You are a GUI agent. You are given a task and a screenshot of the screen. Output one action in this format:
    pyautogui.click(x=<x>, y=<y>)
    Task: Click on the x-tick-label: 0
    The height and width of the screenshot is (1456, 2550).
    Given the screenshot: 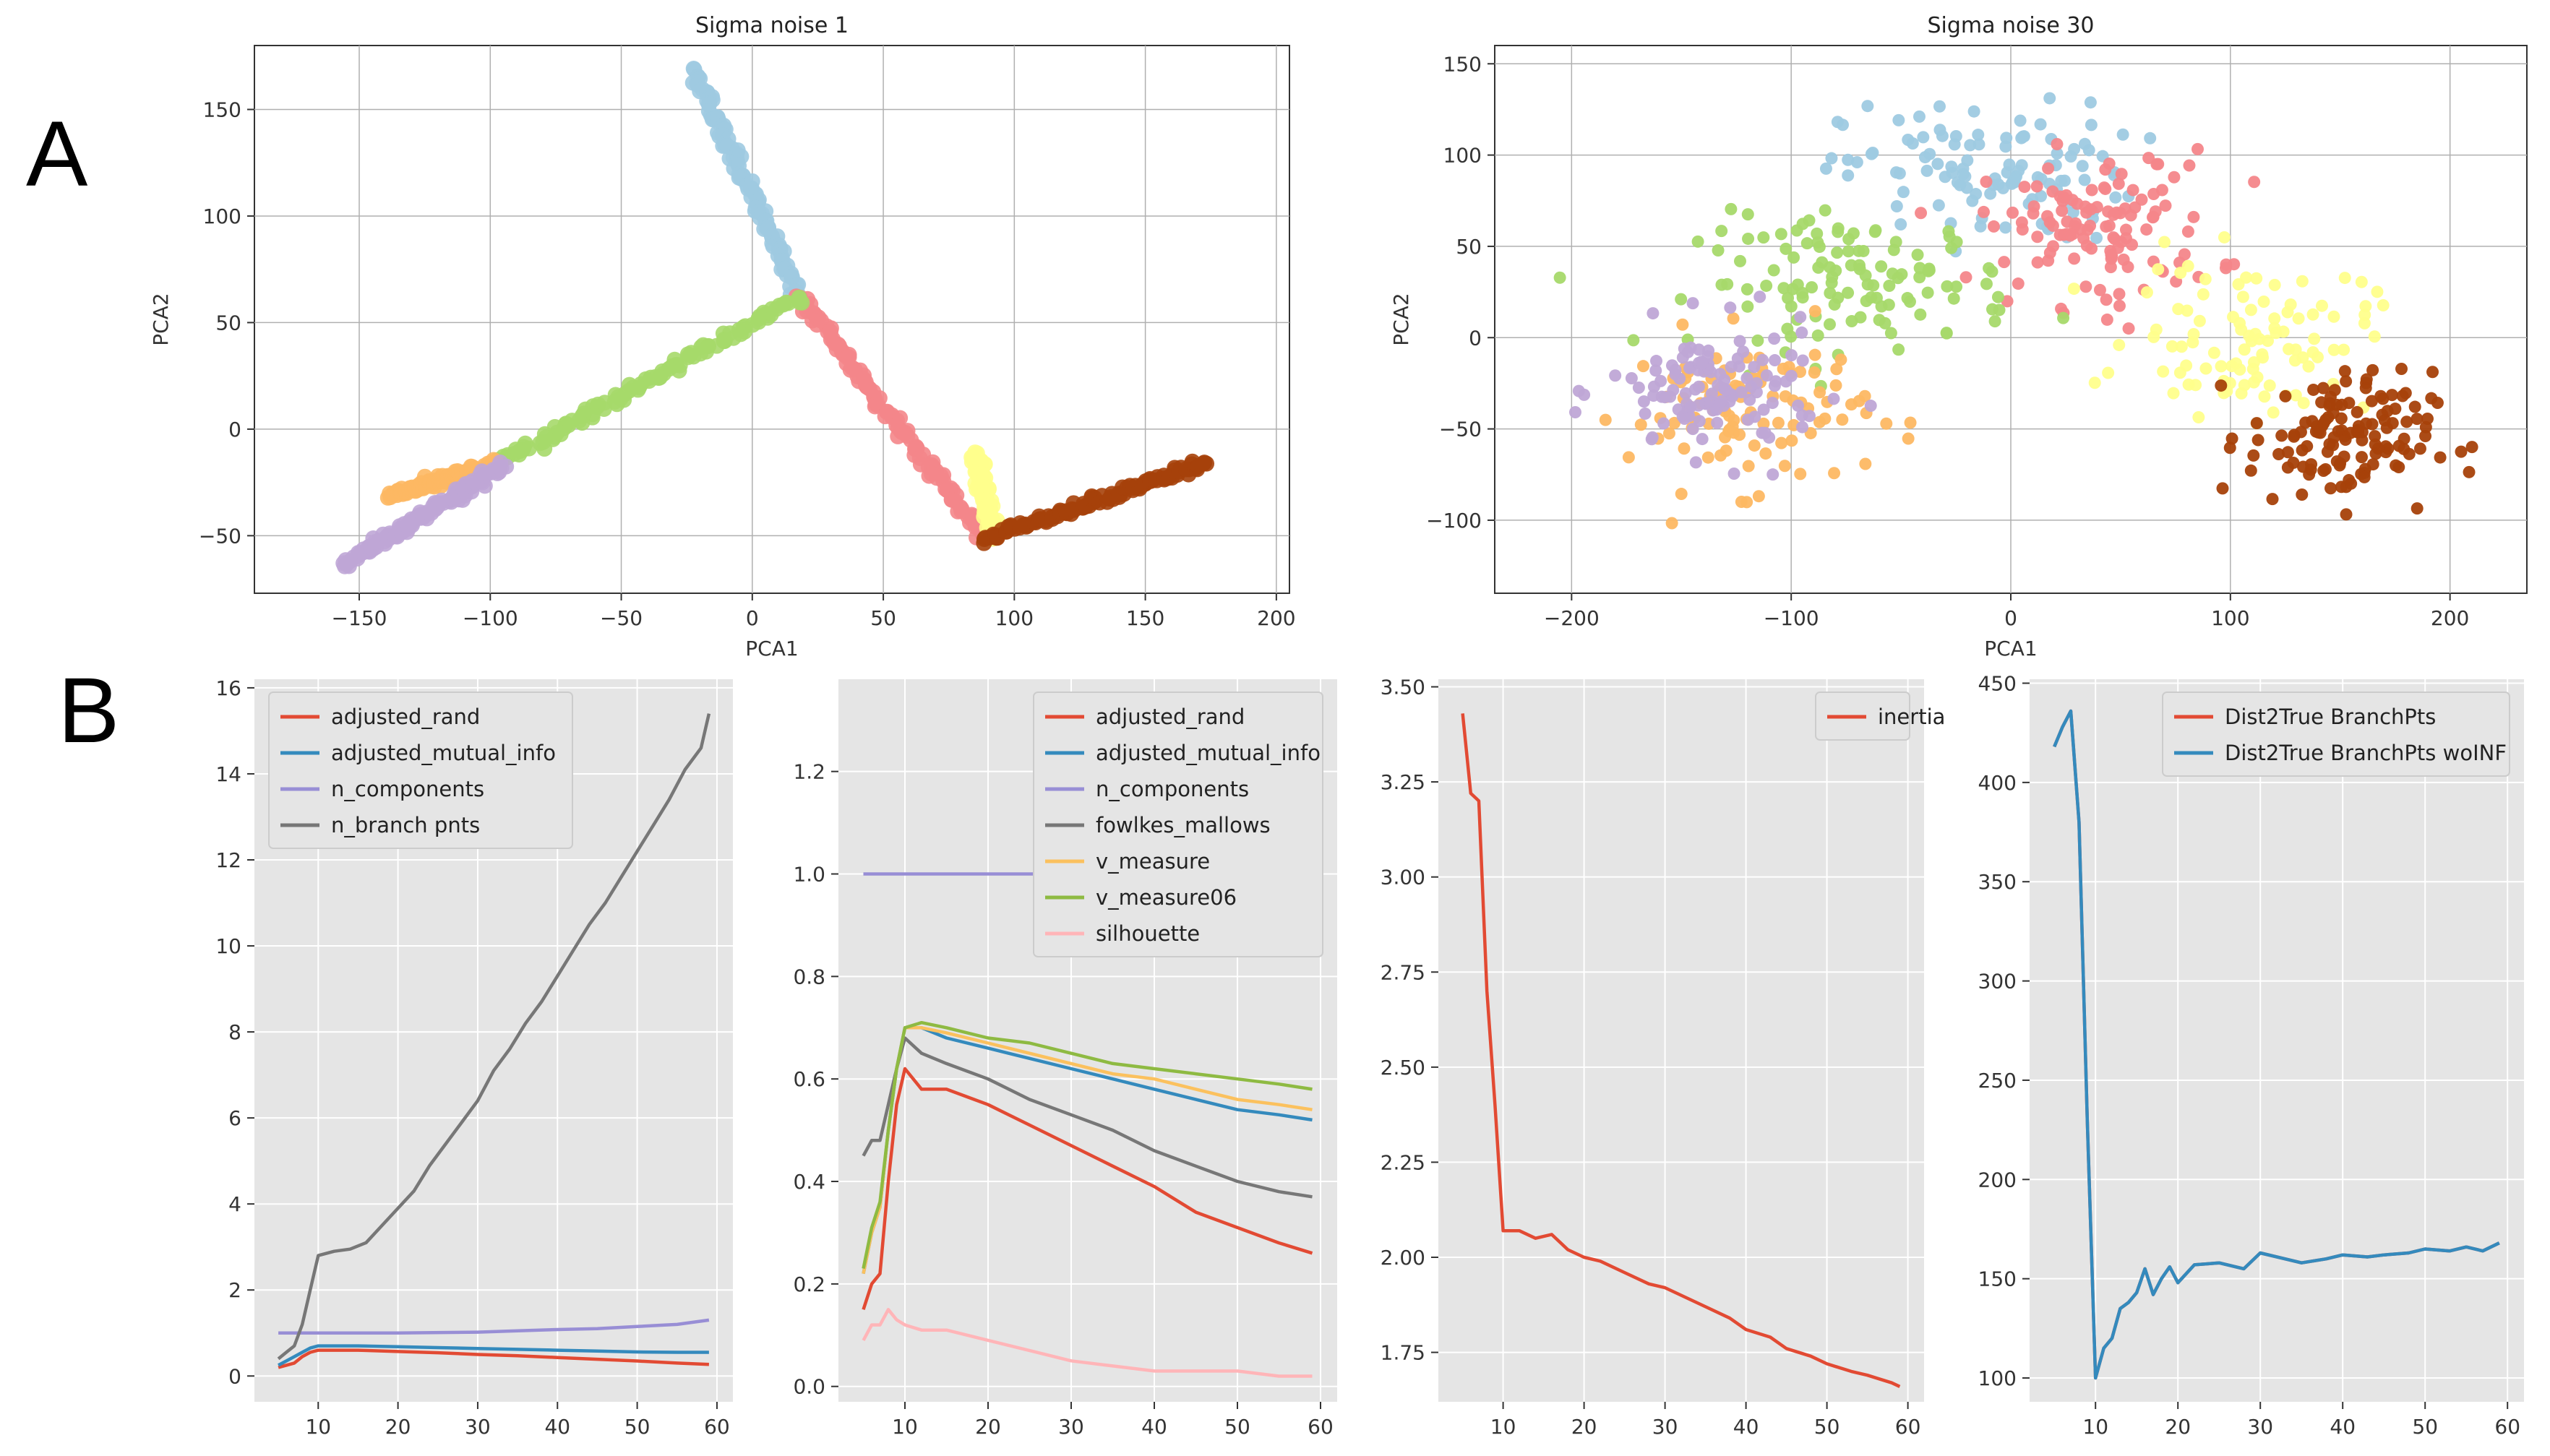 What is the action you would take?
    pyautogui.click(x=752, y=618)
    